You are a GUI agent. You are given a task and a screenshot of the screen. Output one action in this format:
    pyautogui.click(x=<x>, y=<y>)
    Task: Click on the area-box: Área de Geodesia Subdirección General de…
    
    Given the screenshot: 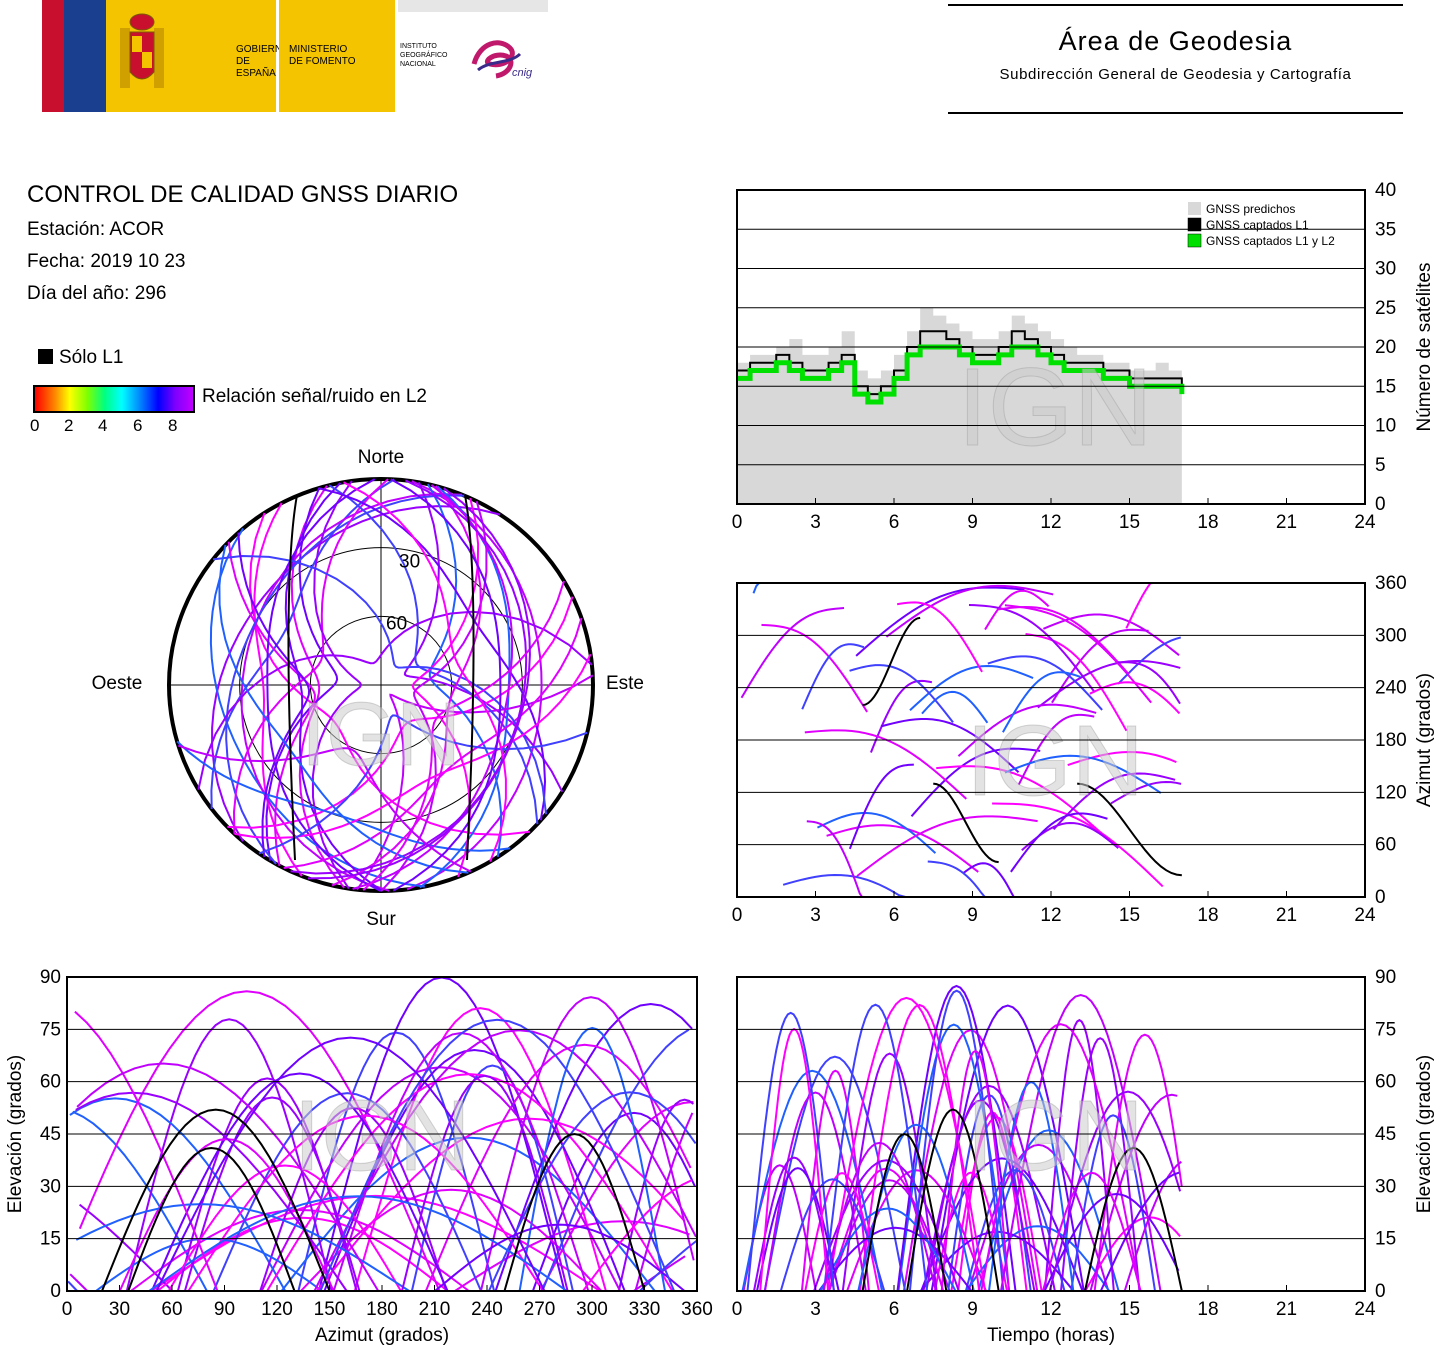 What is the action you would take?
    pyautogui.click(x=1175, y=59)
    